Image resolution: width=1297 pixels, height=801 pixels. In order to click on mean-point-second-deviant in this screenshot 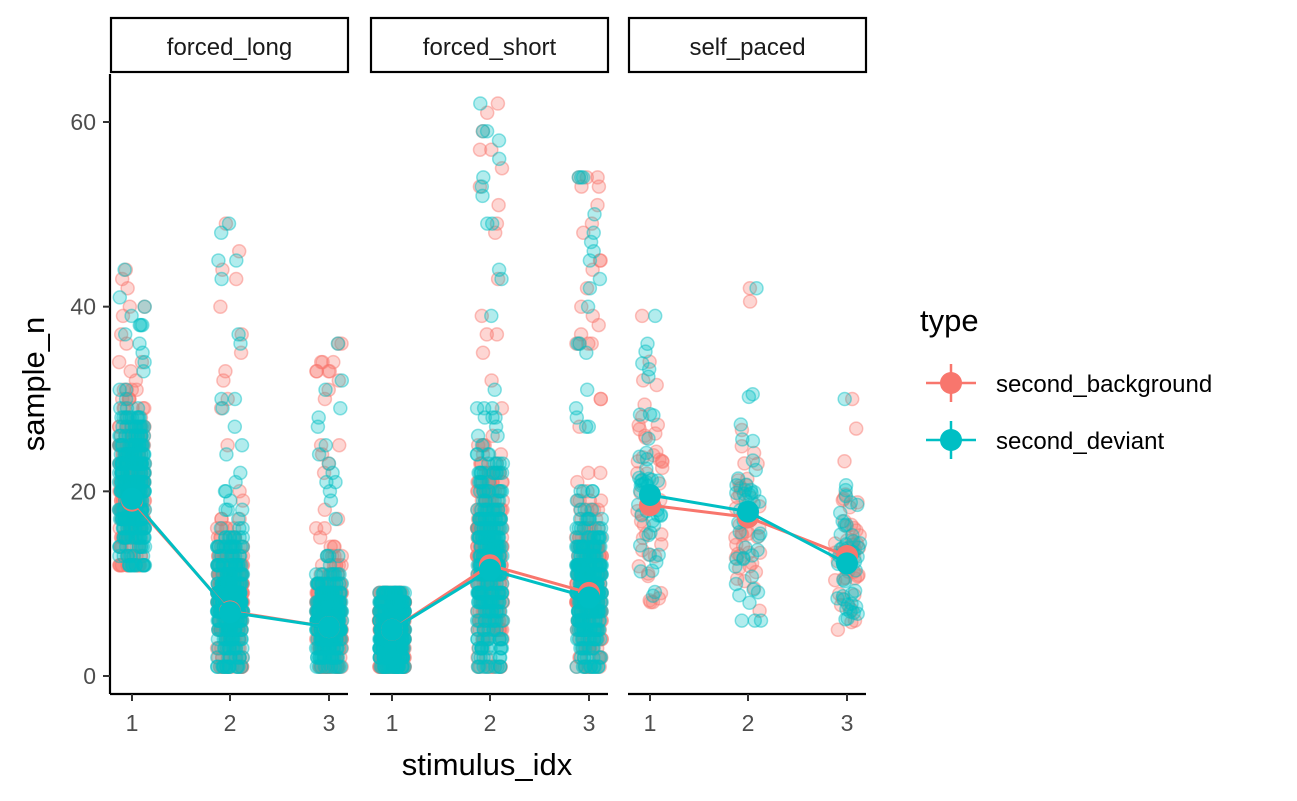, I will do `click(847, 563)`.